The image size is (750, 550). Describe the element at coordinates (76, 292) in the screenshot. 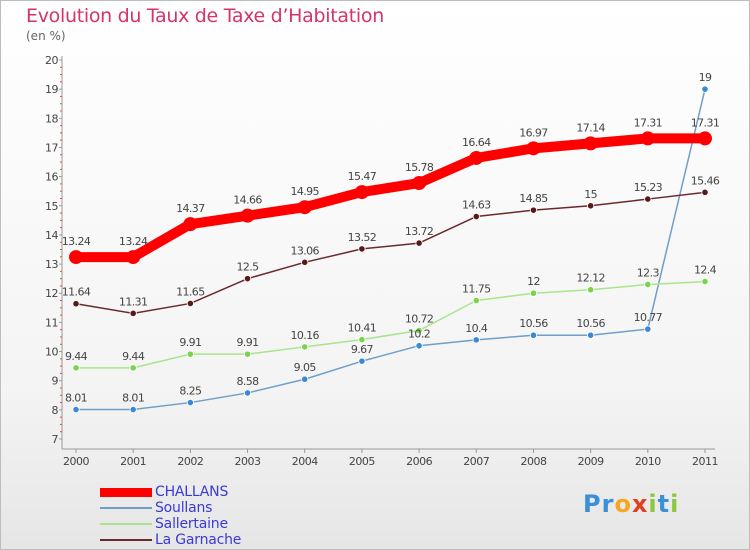

I see `data-label: 11.64` at that location.